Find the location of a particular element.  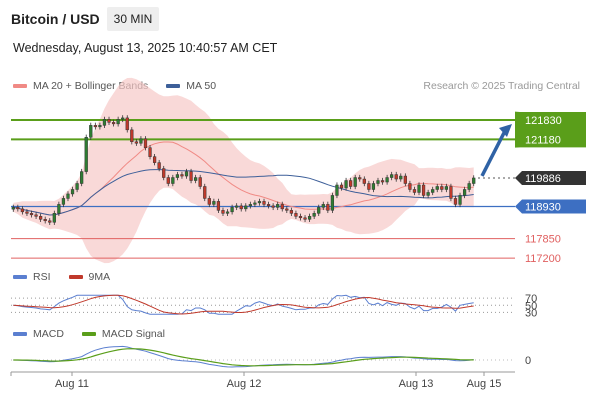

x-tick-label-3: Aug 13 is located at coordinates (416, 384).